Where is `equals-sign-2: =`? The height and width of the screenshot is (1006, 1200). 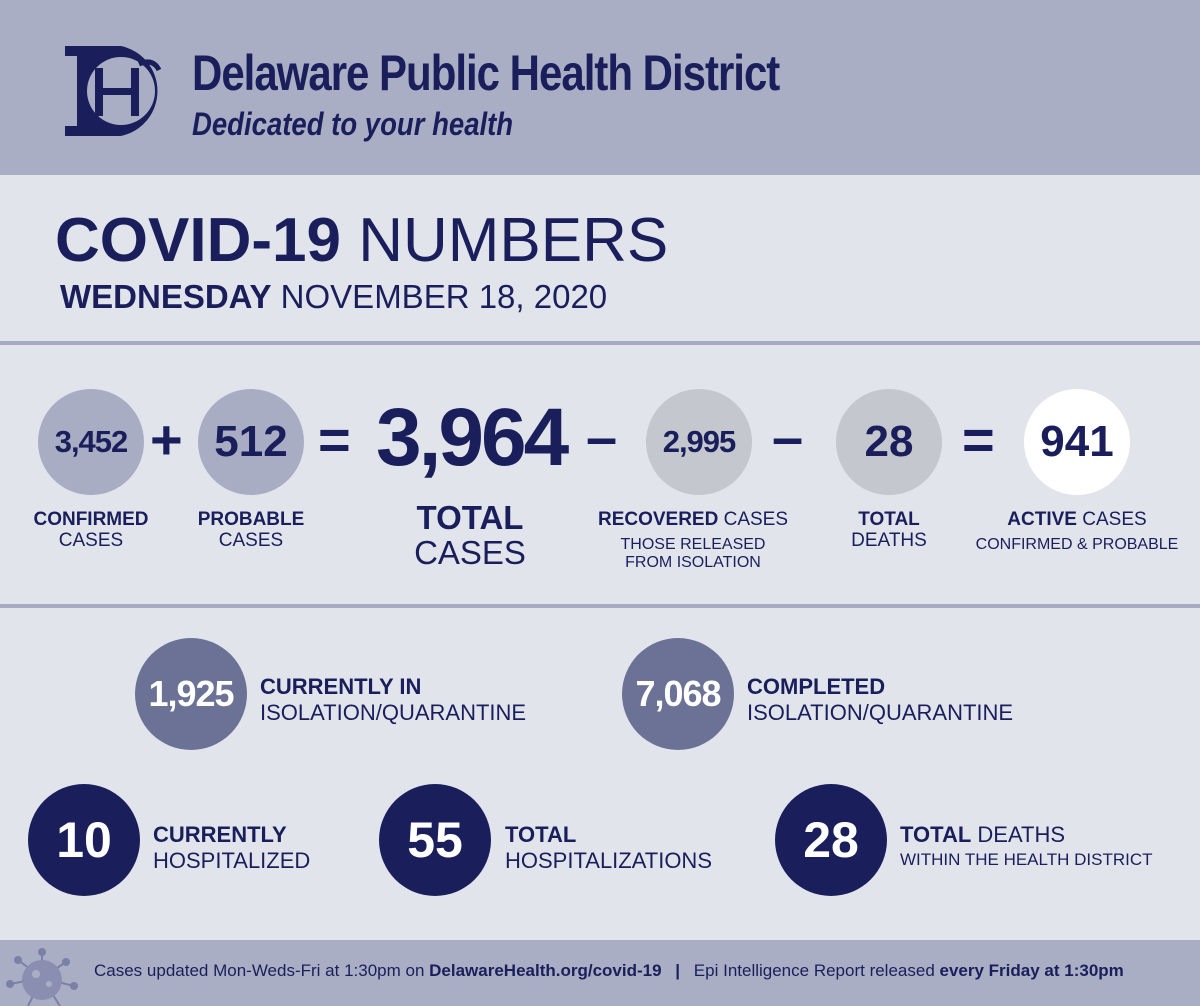
equals-sign-2: = is located at coordinates (978, 439).